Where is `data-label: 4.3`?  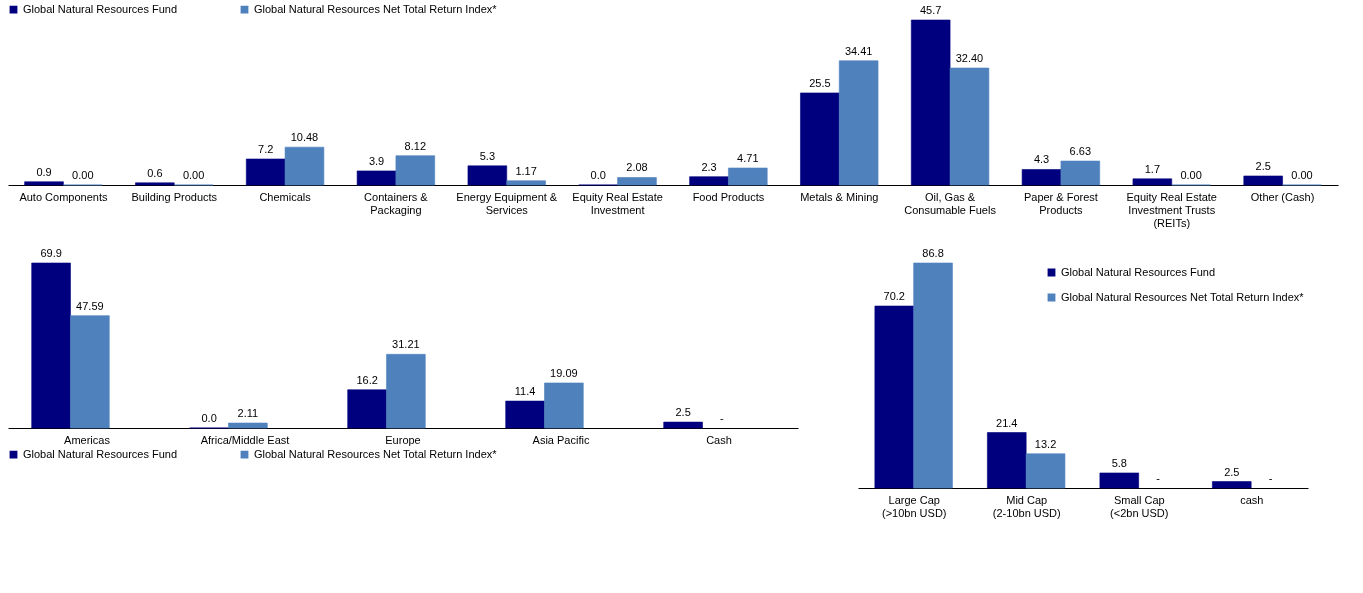
data-label: 4.3 is located at coordinates (1041, 159).